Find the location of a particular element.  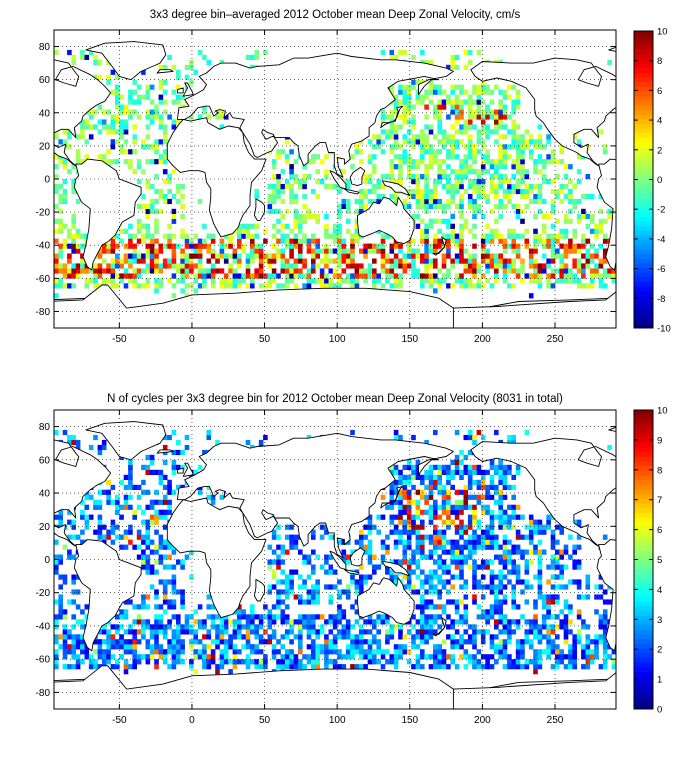

colorbar-tick-label: -10 is located at coordinates (664, 329).